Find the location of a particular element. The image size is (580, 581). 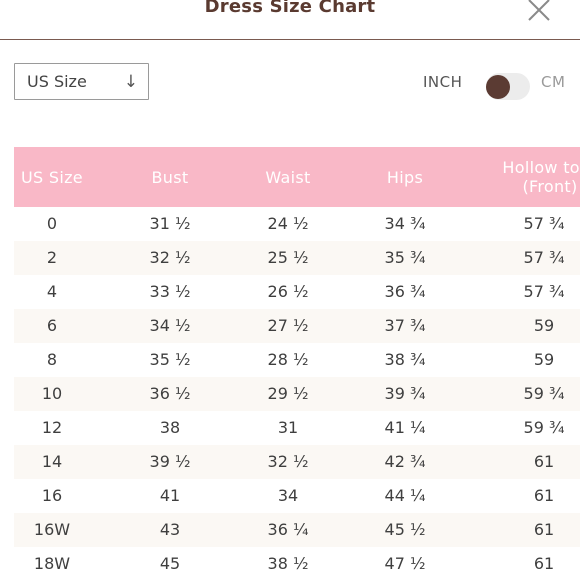

cell-waist: 38 ½ is located at coordinates (288, 563).